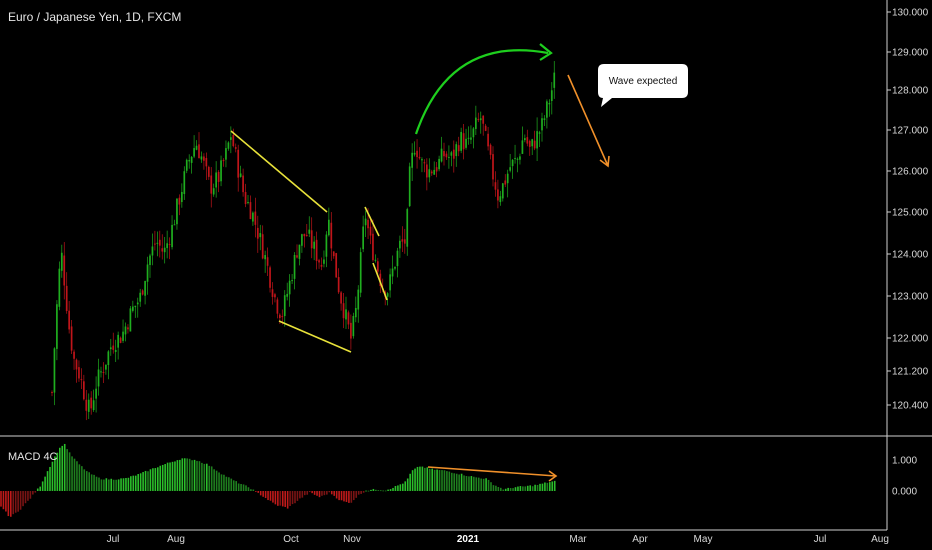 The image size is (932, 550). I want to click on price-tick-label: 123.000, so click(910, 297).